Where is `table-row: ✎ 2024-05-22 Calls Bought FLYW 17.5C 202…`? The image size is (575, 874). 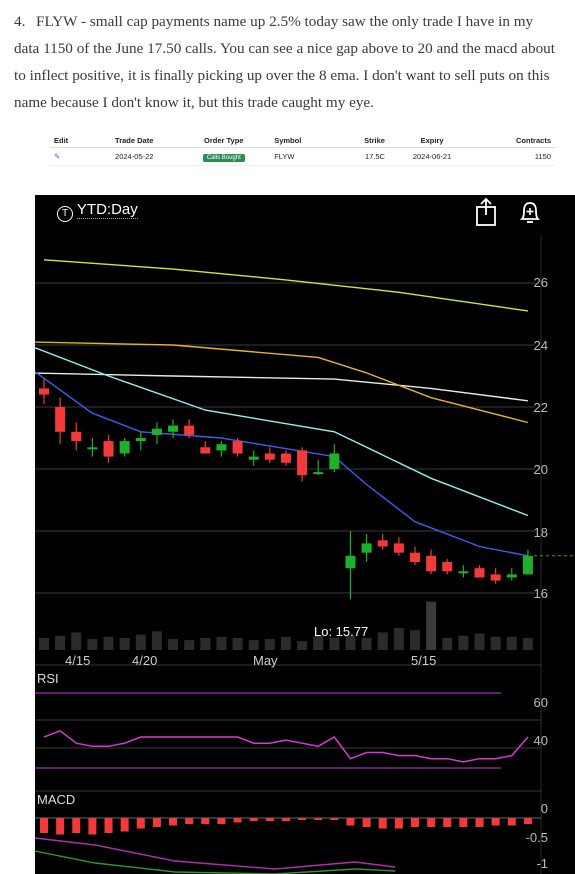
table-row: ✎ 2024-05-22 Calls Bought FLYW 17.5C 202… is located at coordinates (302, 156).